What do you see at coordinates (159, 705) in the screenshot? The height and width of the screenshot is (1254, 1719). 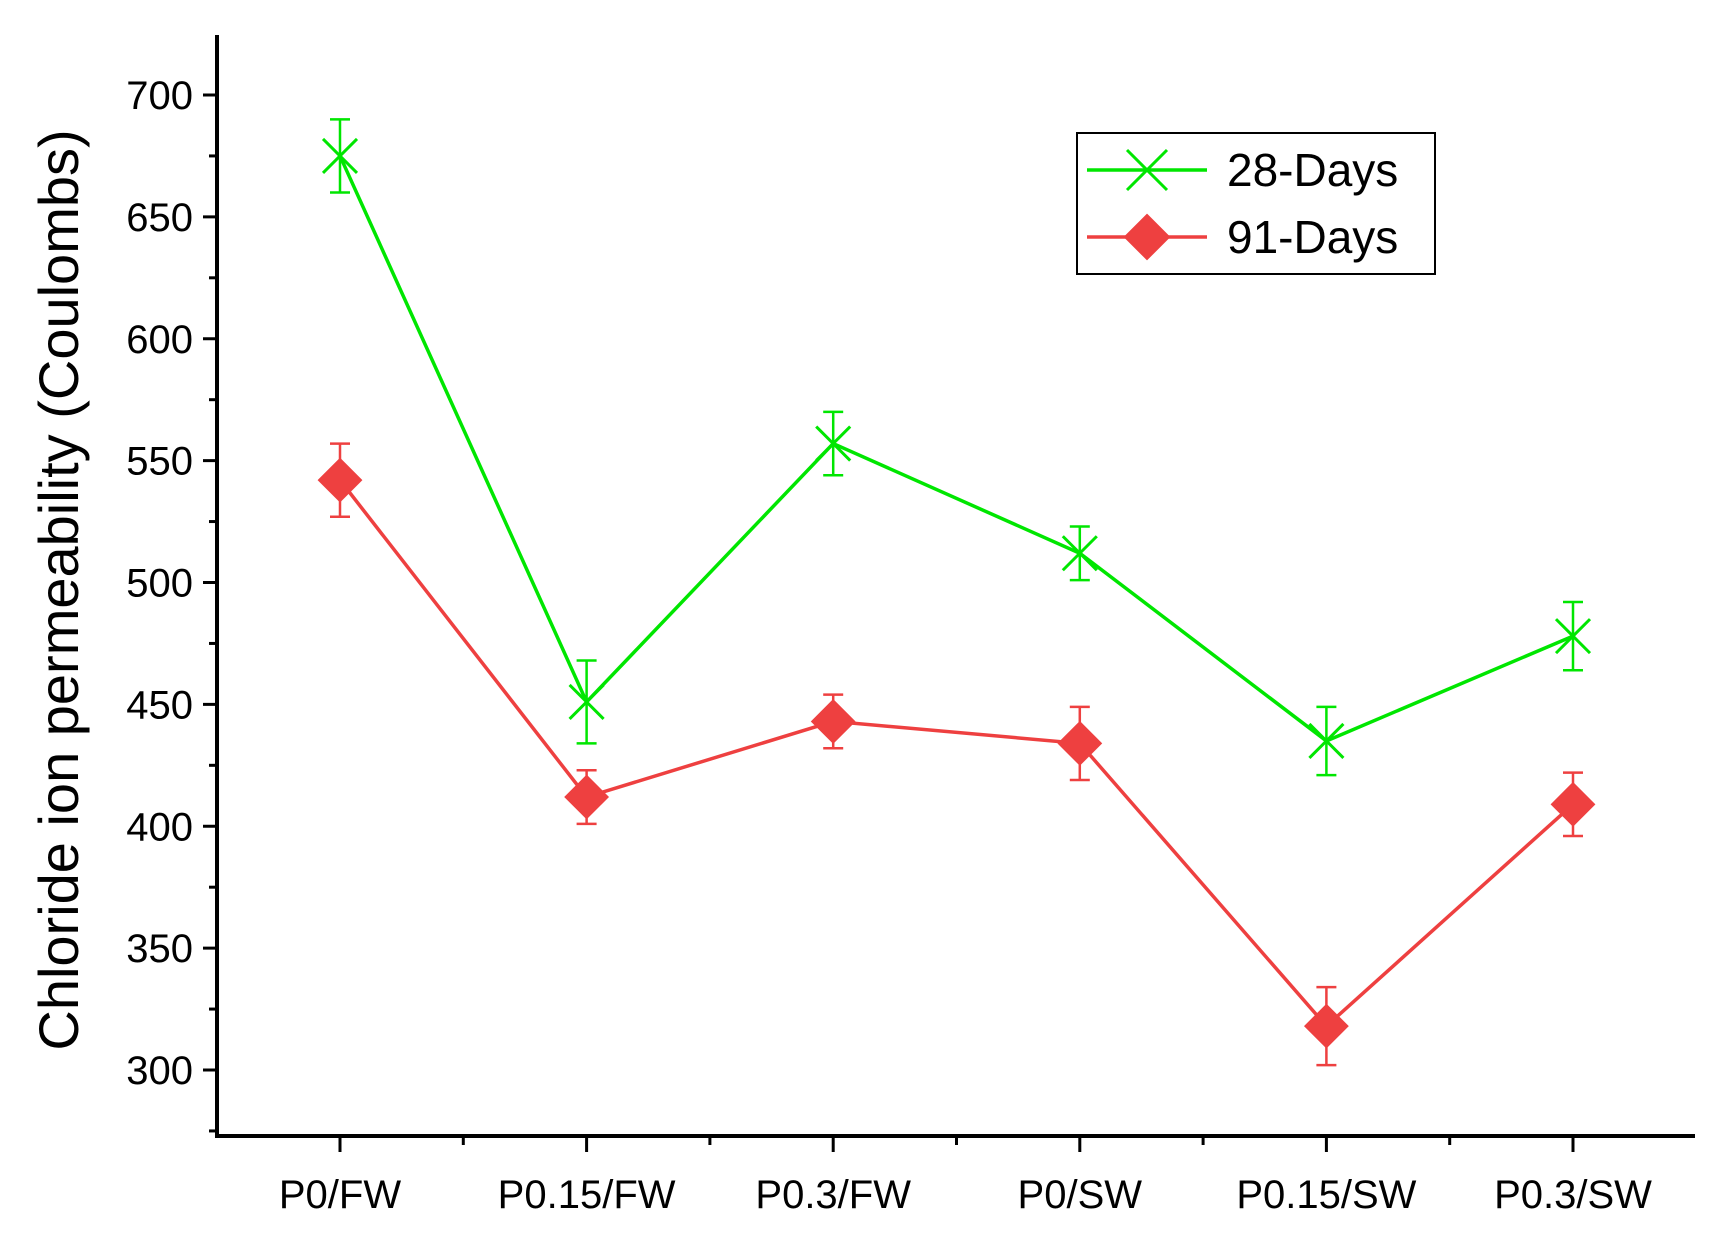 I see `y-tick-label: 450` at bounding box center [159, 705].